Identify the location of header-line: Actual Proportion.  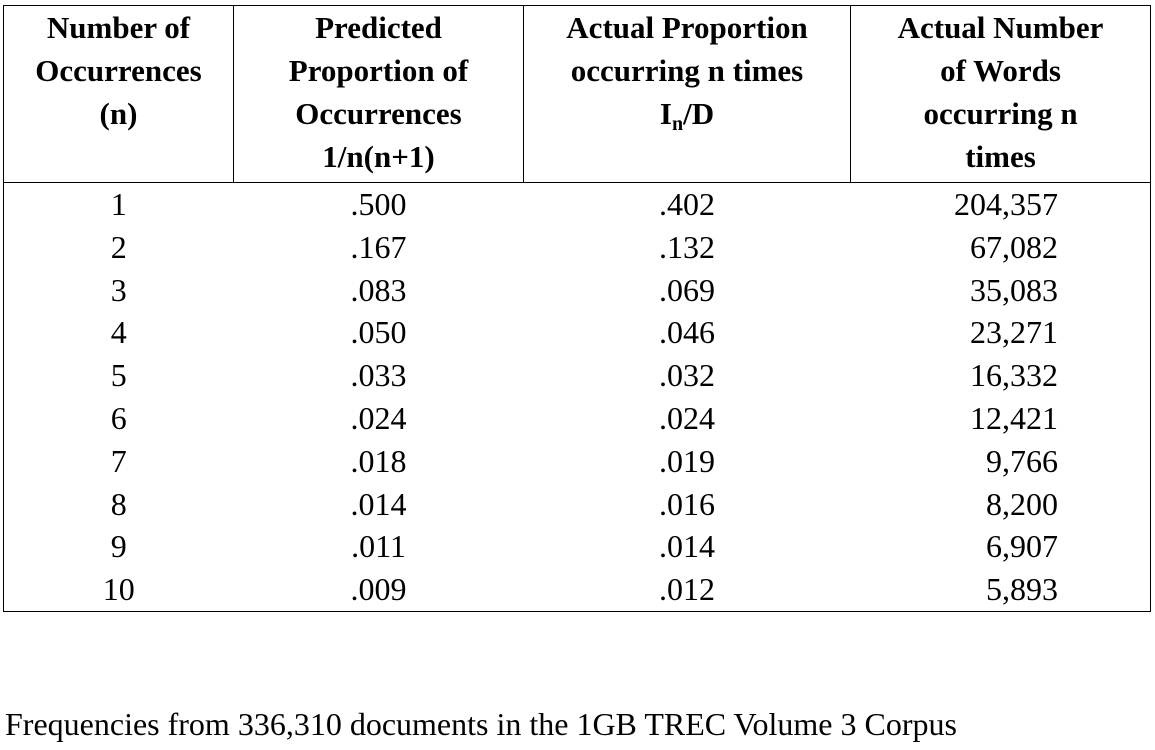
(687, 27).